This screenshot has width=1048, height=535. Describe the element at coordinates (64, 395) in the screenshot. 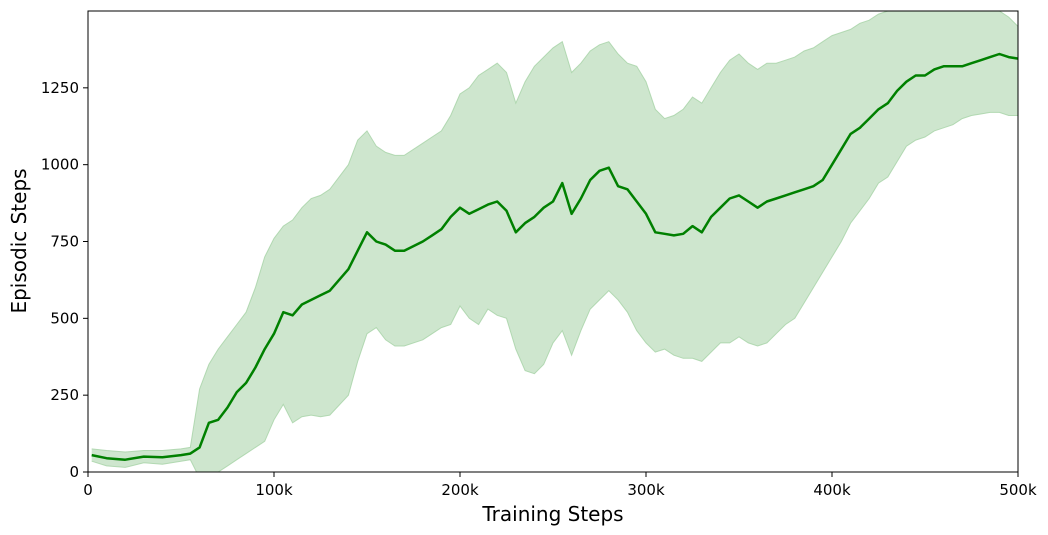

I see `y-tick-label: 250` at that location.